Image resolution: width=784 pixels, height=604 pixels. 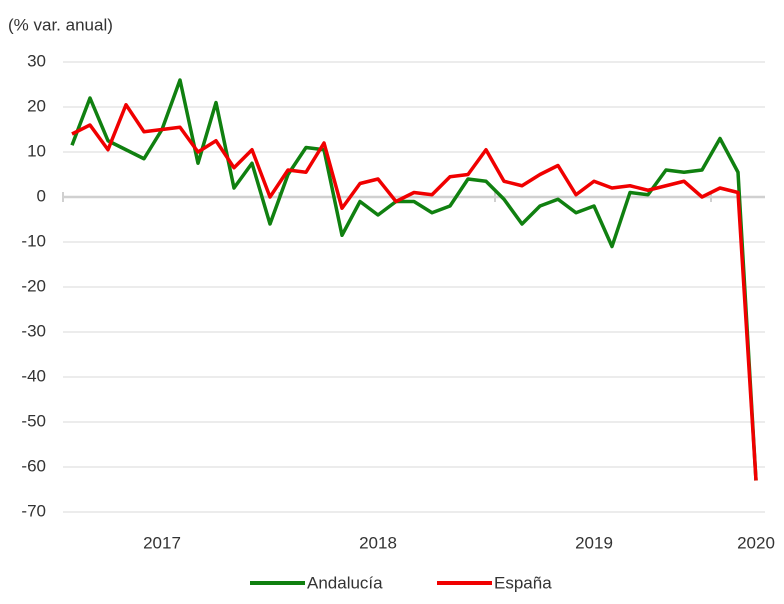 What do you see at coordinates (33, 465) in the screenshot?
I see `y-tick-label: -60` at bounding box center [33, 465].